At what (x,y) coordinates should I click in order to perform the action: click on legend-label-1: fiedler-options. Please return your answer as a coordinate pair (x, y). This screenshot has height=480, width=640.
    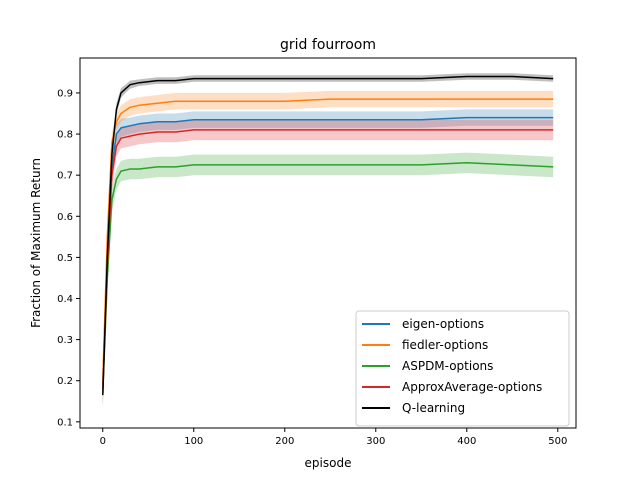
    Looking at the image, I should click on (445, 345).